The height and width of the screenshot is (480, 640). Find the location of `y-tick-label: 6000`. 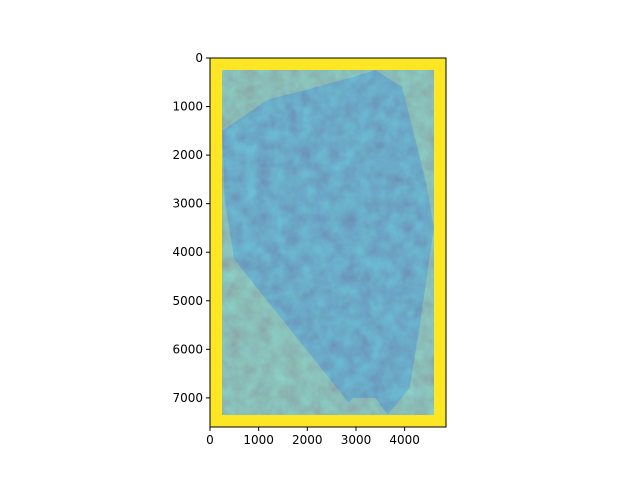

y-tick-label: 6000 is located at coordinates (187, 349).